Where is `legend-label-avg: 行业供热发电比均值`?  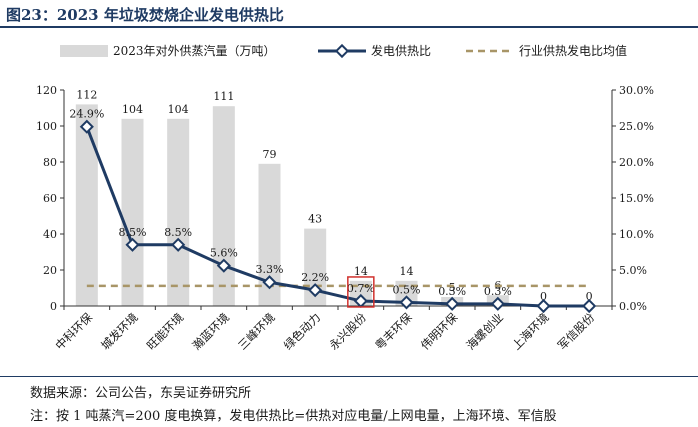 legend-label-avg: 行业供热发电比均值 is located at coordinates (573, 50).